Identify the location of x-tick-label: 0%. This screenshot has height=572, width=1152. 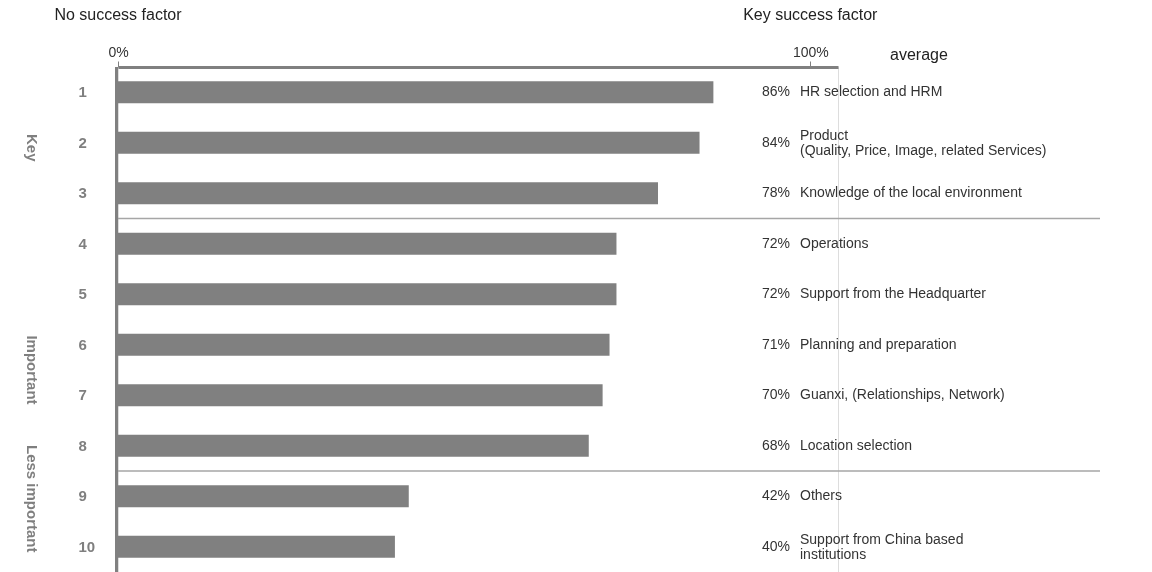
(118, 51).